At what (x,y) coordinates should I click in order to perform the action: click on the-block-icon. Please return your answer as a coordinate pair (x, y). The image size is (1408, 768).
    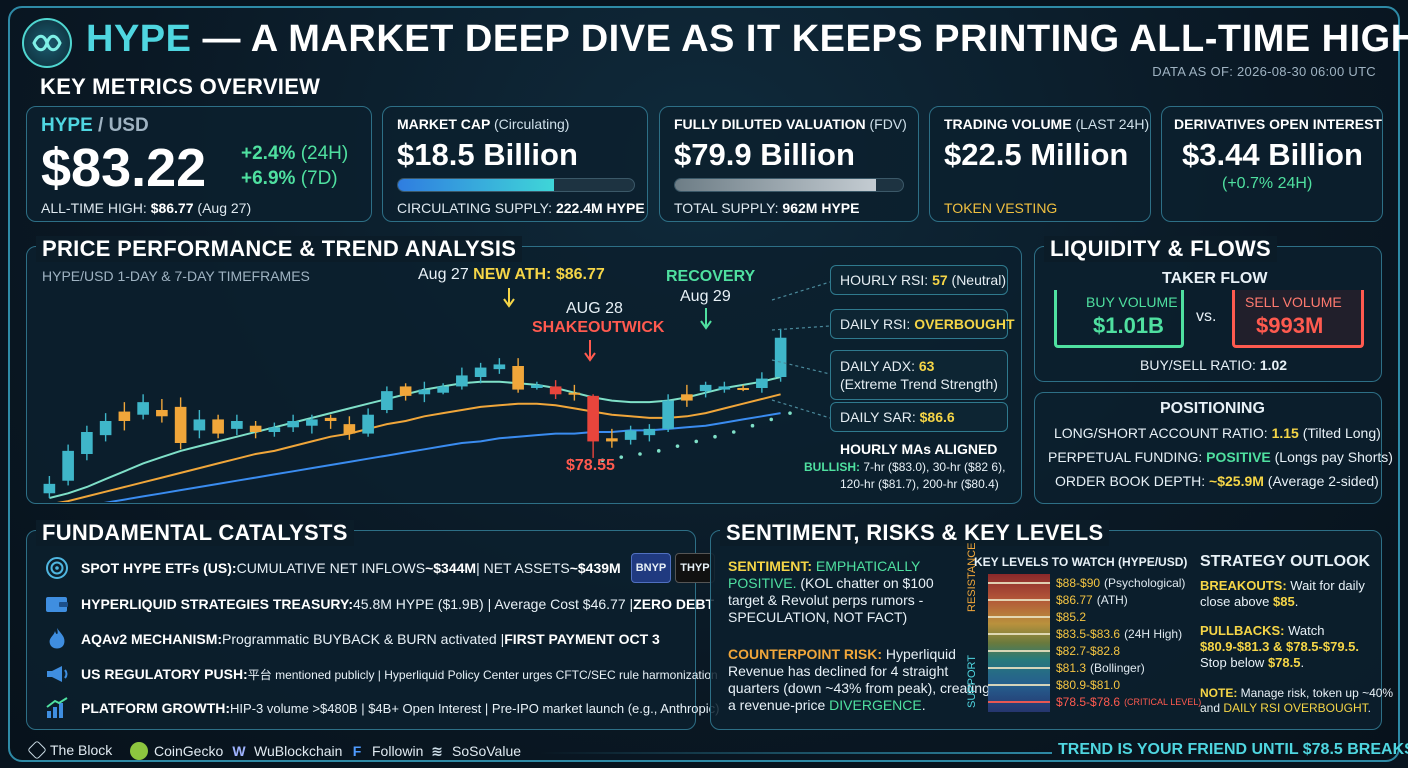
    Looking at the image, I should click on (37, 750).